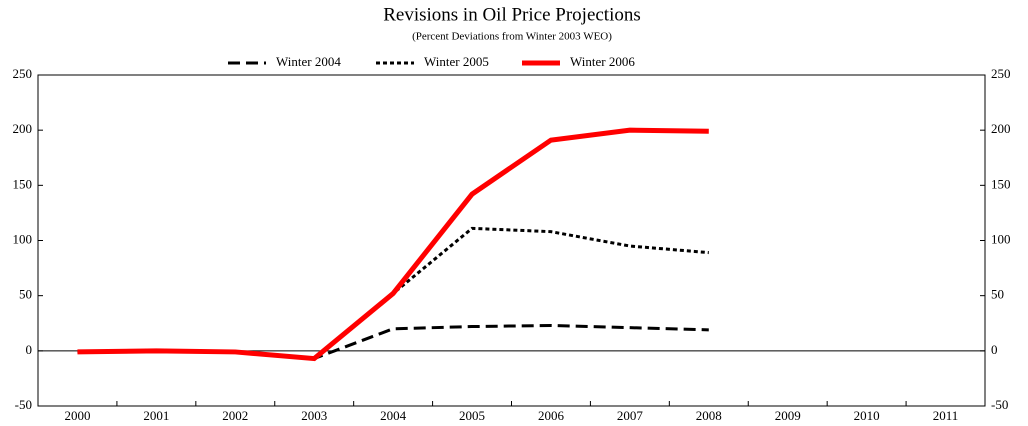 Image resolution: width=1028 pixels, height=426 pixels. Describe the element at coordinates (630, 415) in the screenshot. I see `x-tick-label: 2007` at that location.